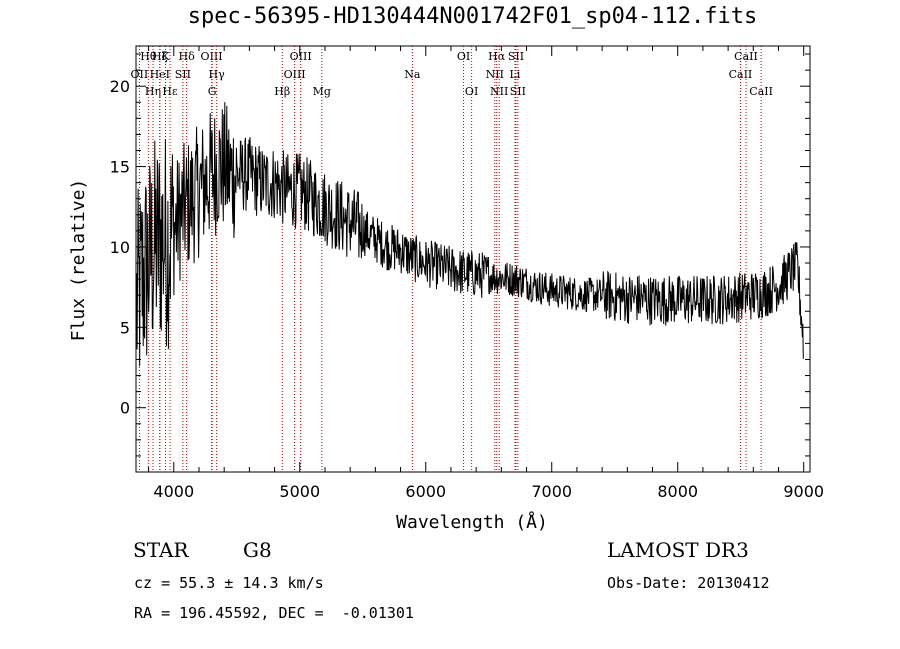  I want to click on redshift-value: cz = 55.3 ± 14.3 km/s, so click(229, 583).